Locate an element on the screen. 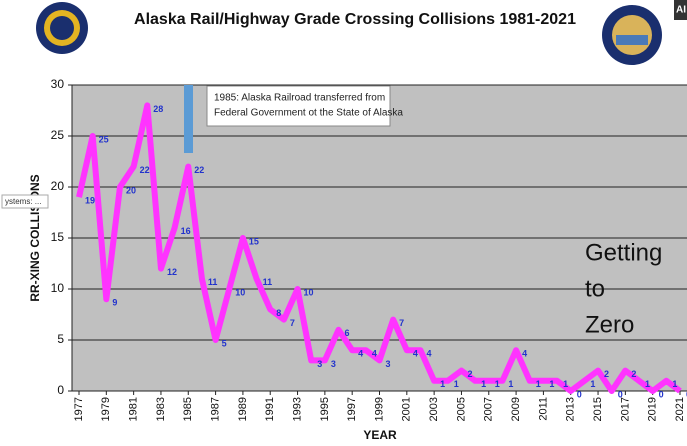  y-axis-label: RR-XING COLLISIONS is located at coordinates (35, 237).